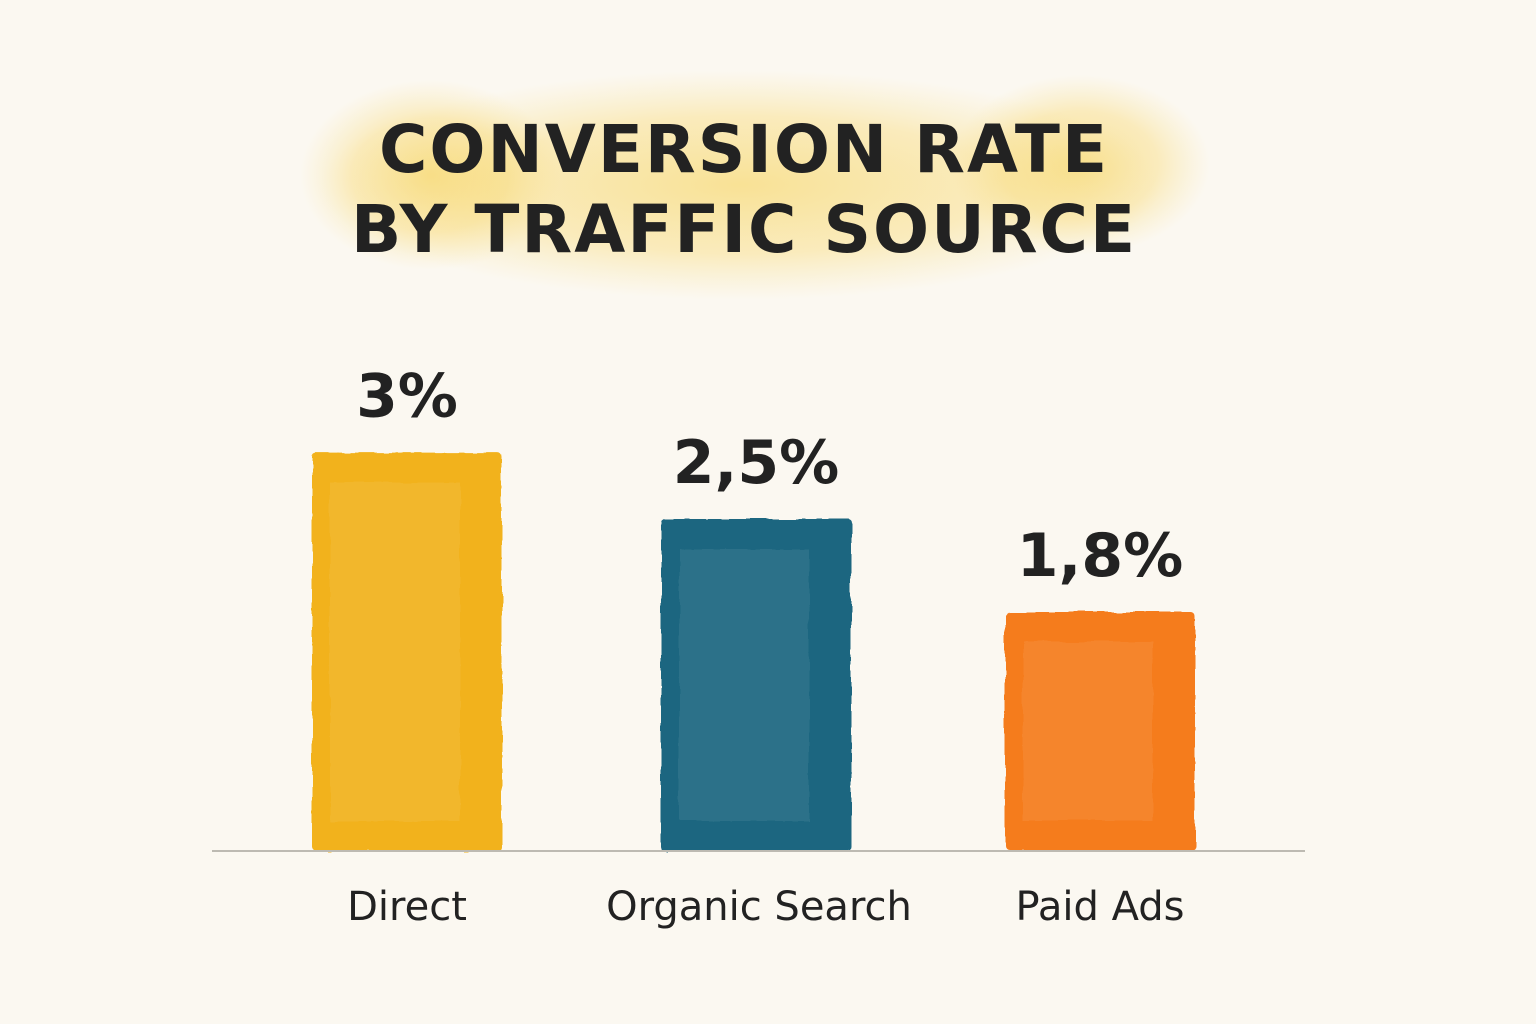 The image size is (1536, 1024). I want to click on value-label: 2,5%, so click(756, 463).